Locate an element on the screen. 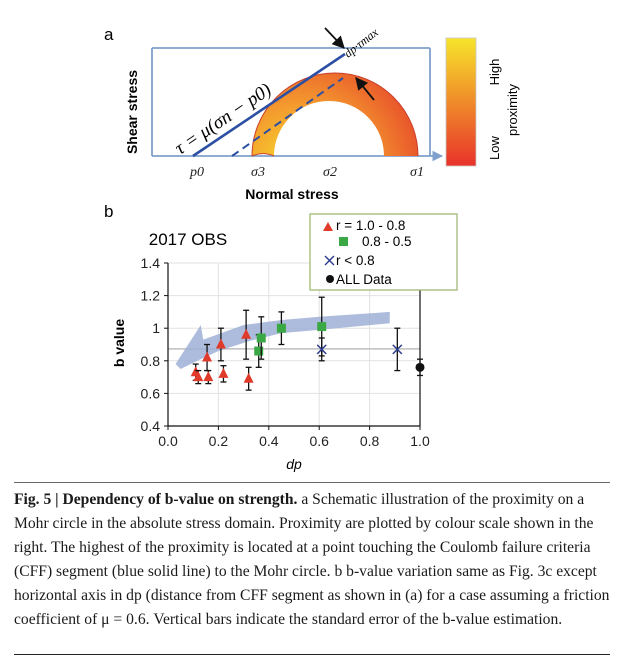 The width and height of the screenshot is (621, 662). legend-square-marker is located at coordinates (343, 241).